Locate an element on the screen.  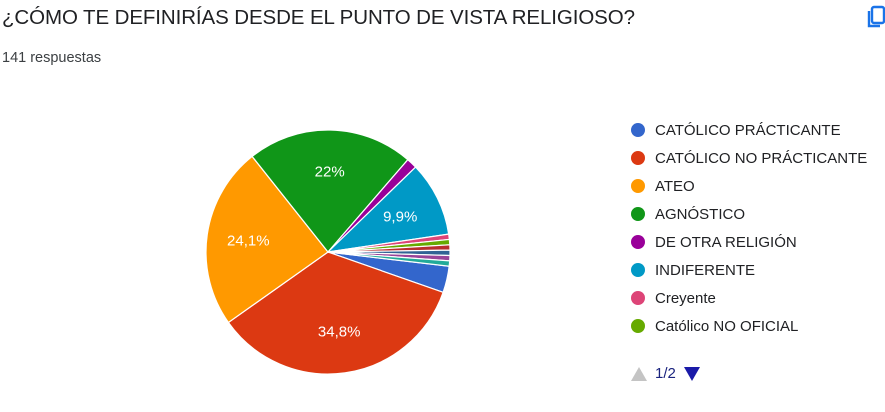
legend-item: DE OTRA RELIGIÓN is located at coordinates (749, 242).